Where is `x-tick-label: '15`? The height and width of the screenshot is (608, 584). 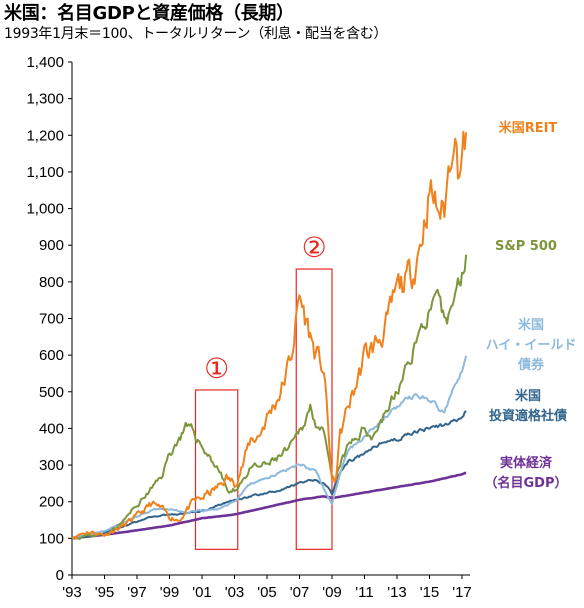
x-tick-label: '15 is located at coordinates (430, 592).